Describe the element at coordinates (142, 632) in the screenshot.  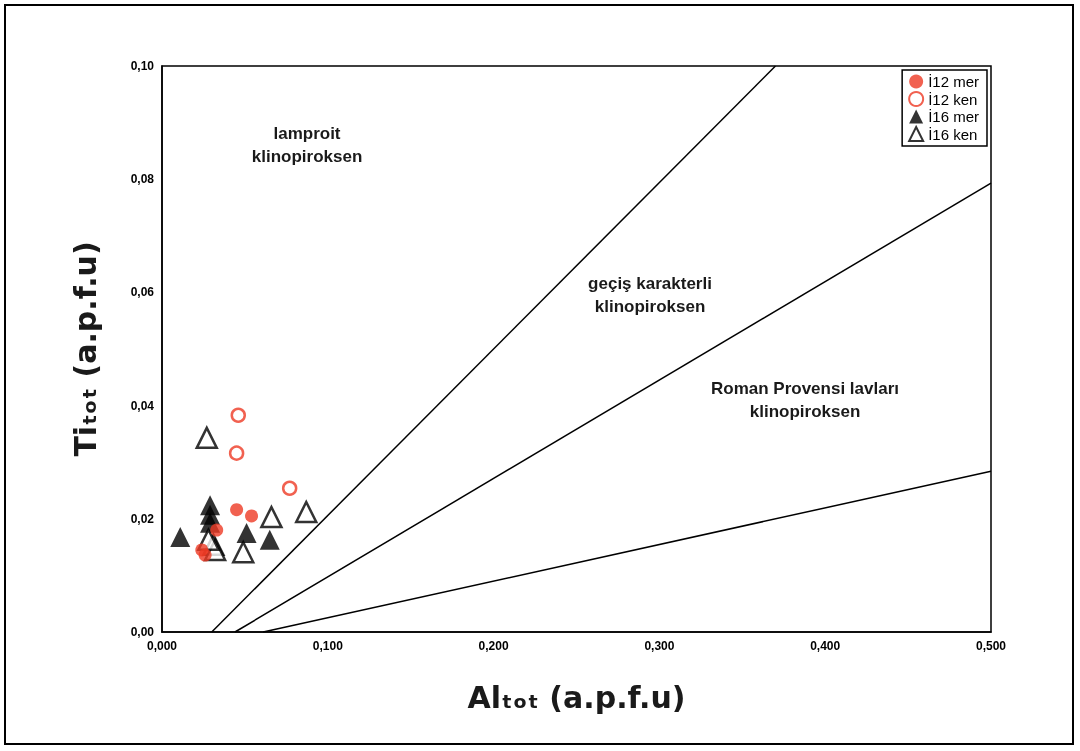
I see `y-tick-label: 0,00` at that location.